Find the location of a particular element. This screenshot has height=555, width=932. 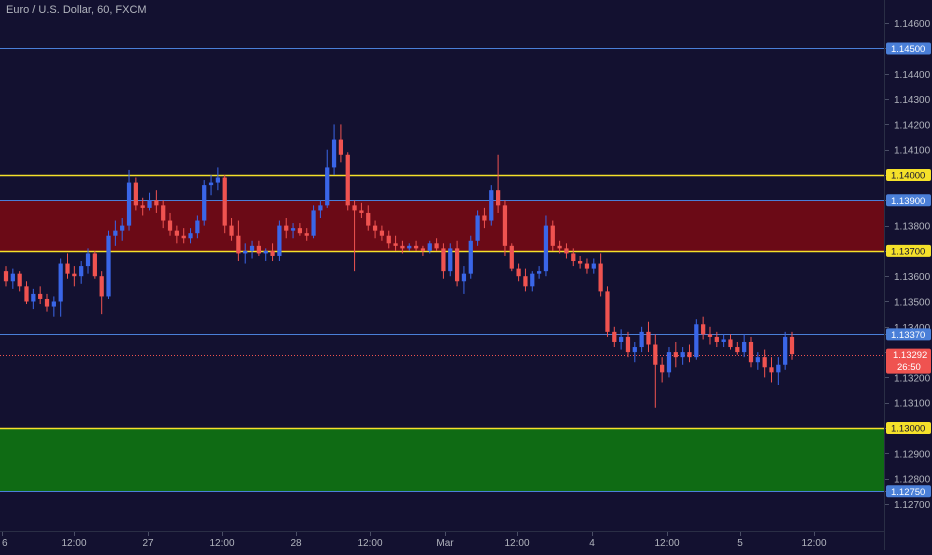

current-price-text: 1.13292 is located at coordinates (910, 355).